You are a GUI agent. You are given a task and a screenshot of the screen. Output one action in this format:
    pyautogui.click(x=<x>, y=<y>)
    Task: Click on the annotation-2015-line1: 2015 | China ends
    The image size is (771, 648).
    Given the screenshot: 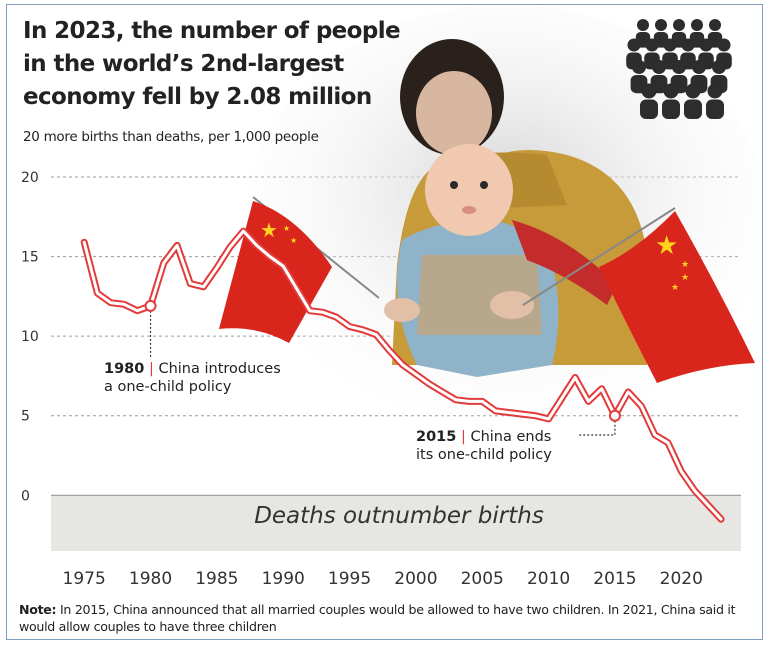 What is the action you would take?
    pyautogui.click(x=483, y=437)
    